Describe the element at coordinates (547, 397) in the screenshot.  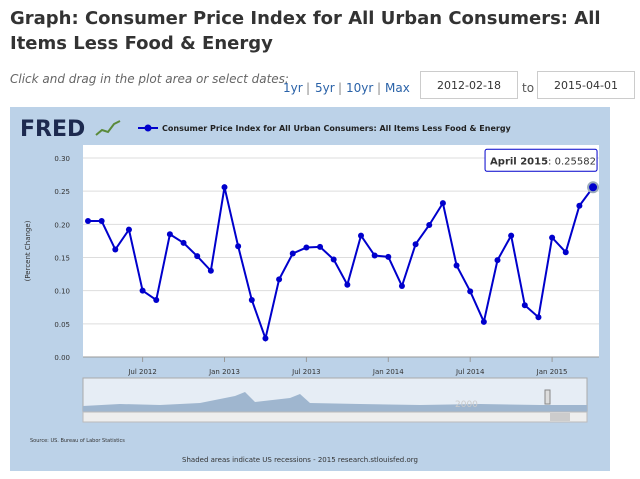
I see `navigator-handle` at that location.